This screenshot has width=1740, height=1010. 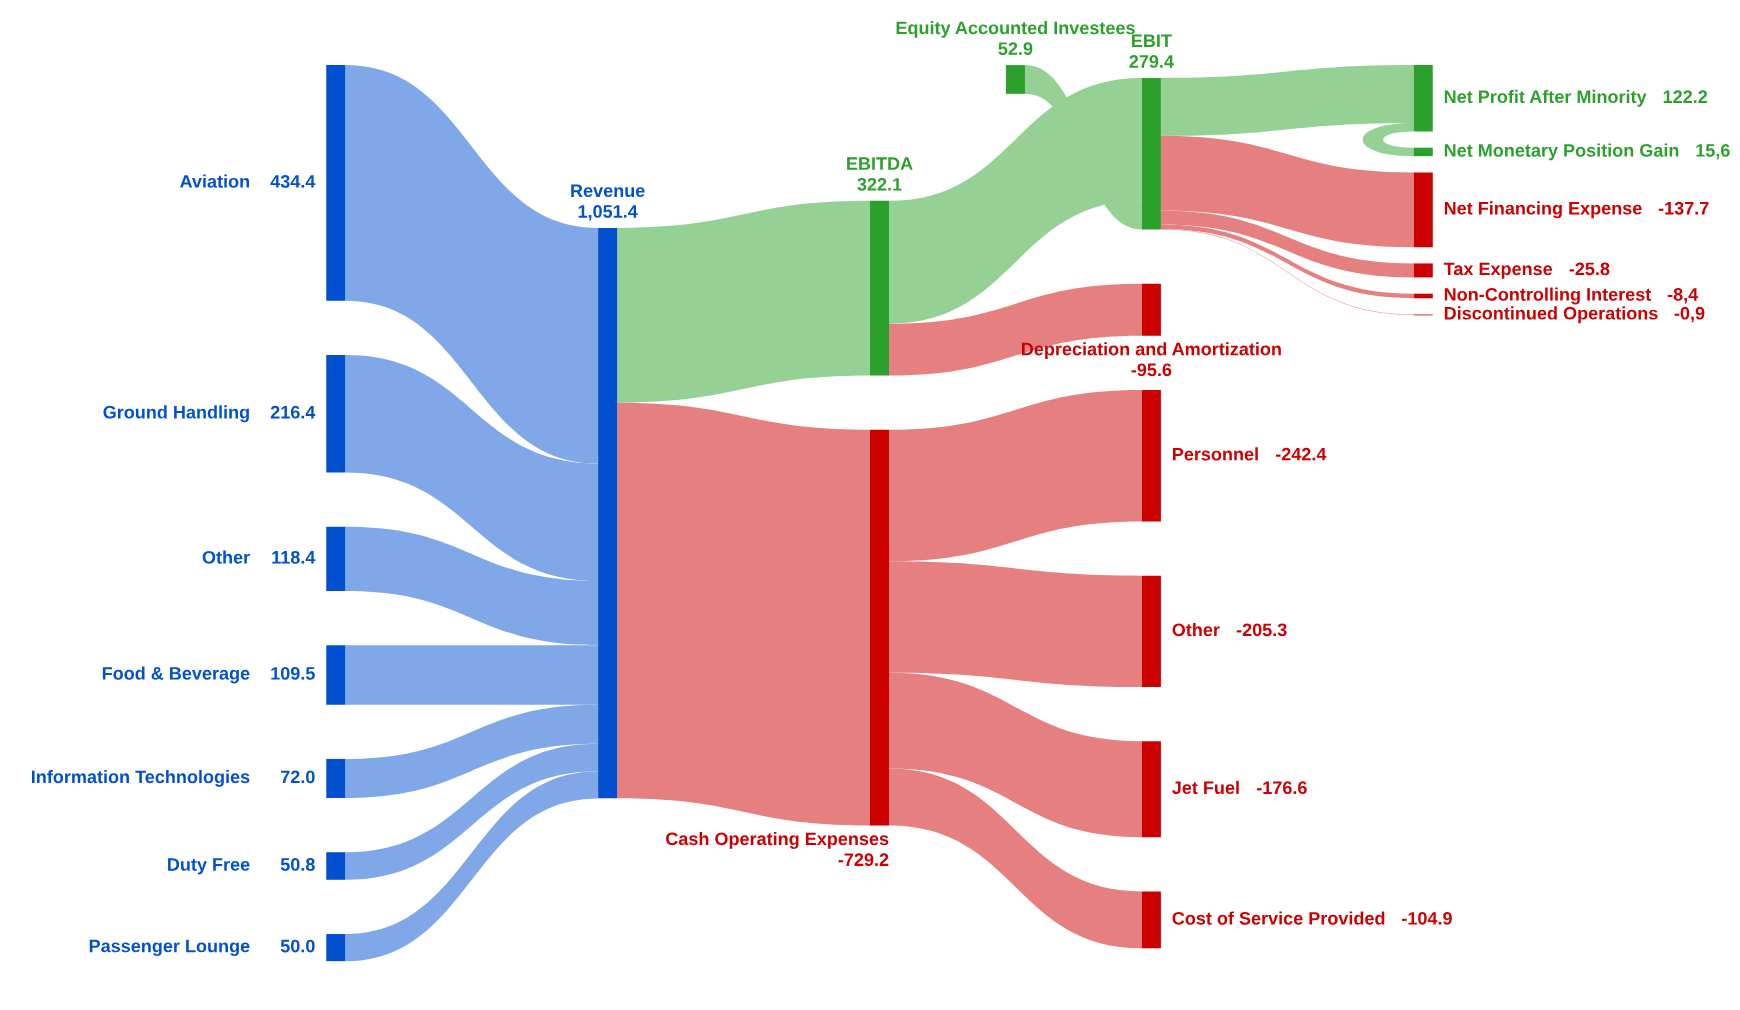 I want to click on category-label: Discontinued Operations, so click(x=1551, y=315).